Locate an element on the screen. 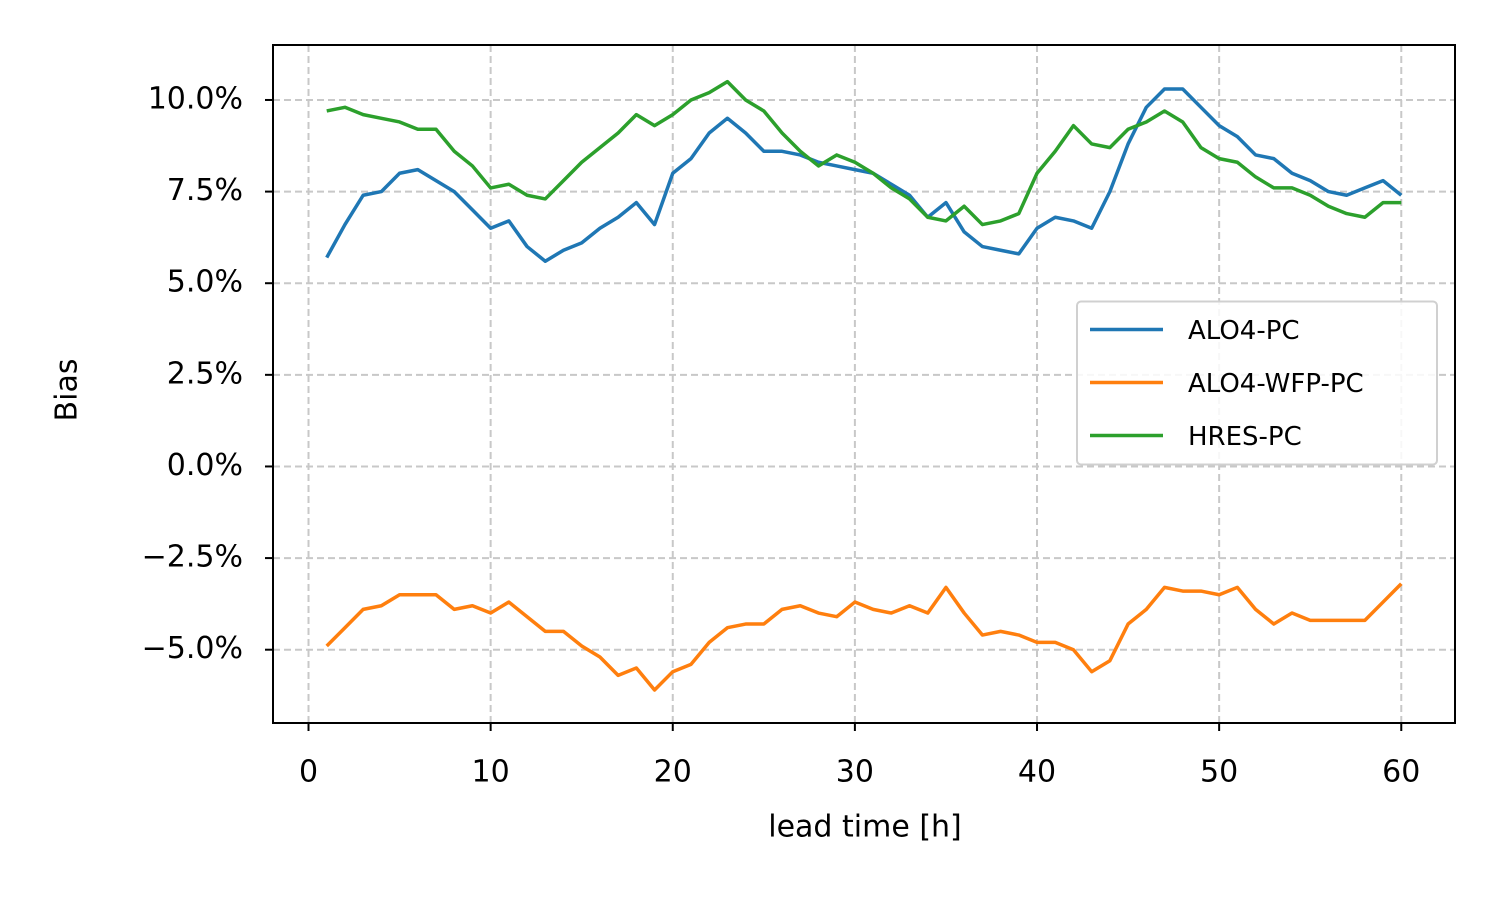 The width and height of the screenshot is (1500, 904). legend-box is located at coordinates (1257, 383).